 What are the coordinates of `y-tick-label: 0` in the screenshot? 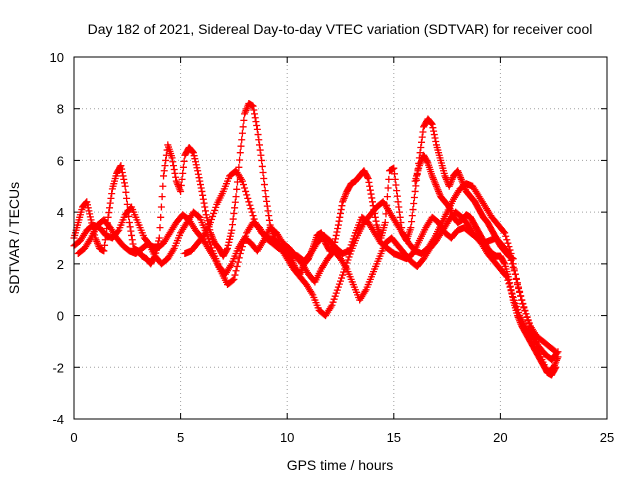 It's located at (60, 316).